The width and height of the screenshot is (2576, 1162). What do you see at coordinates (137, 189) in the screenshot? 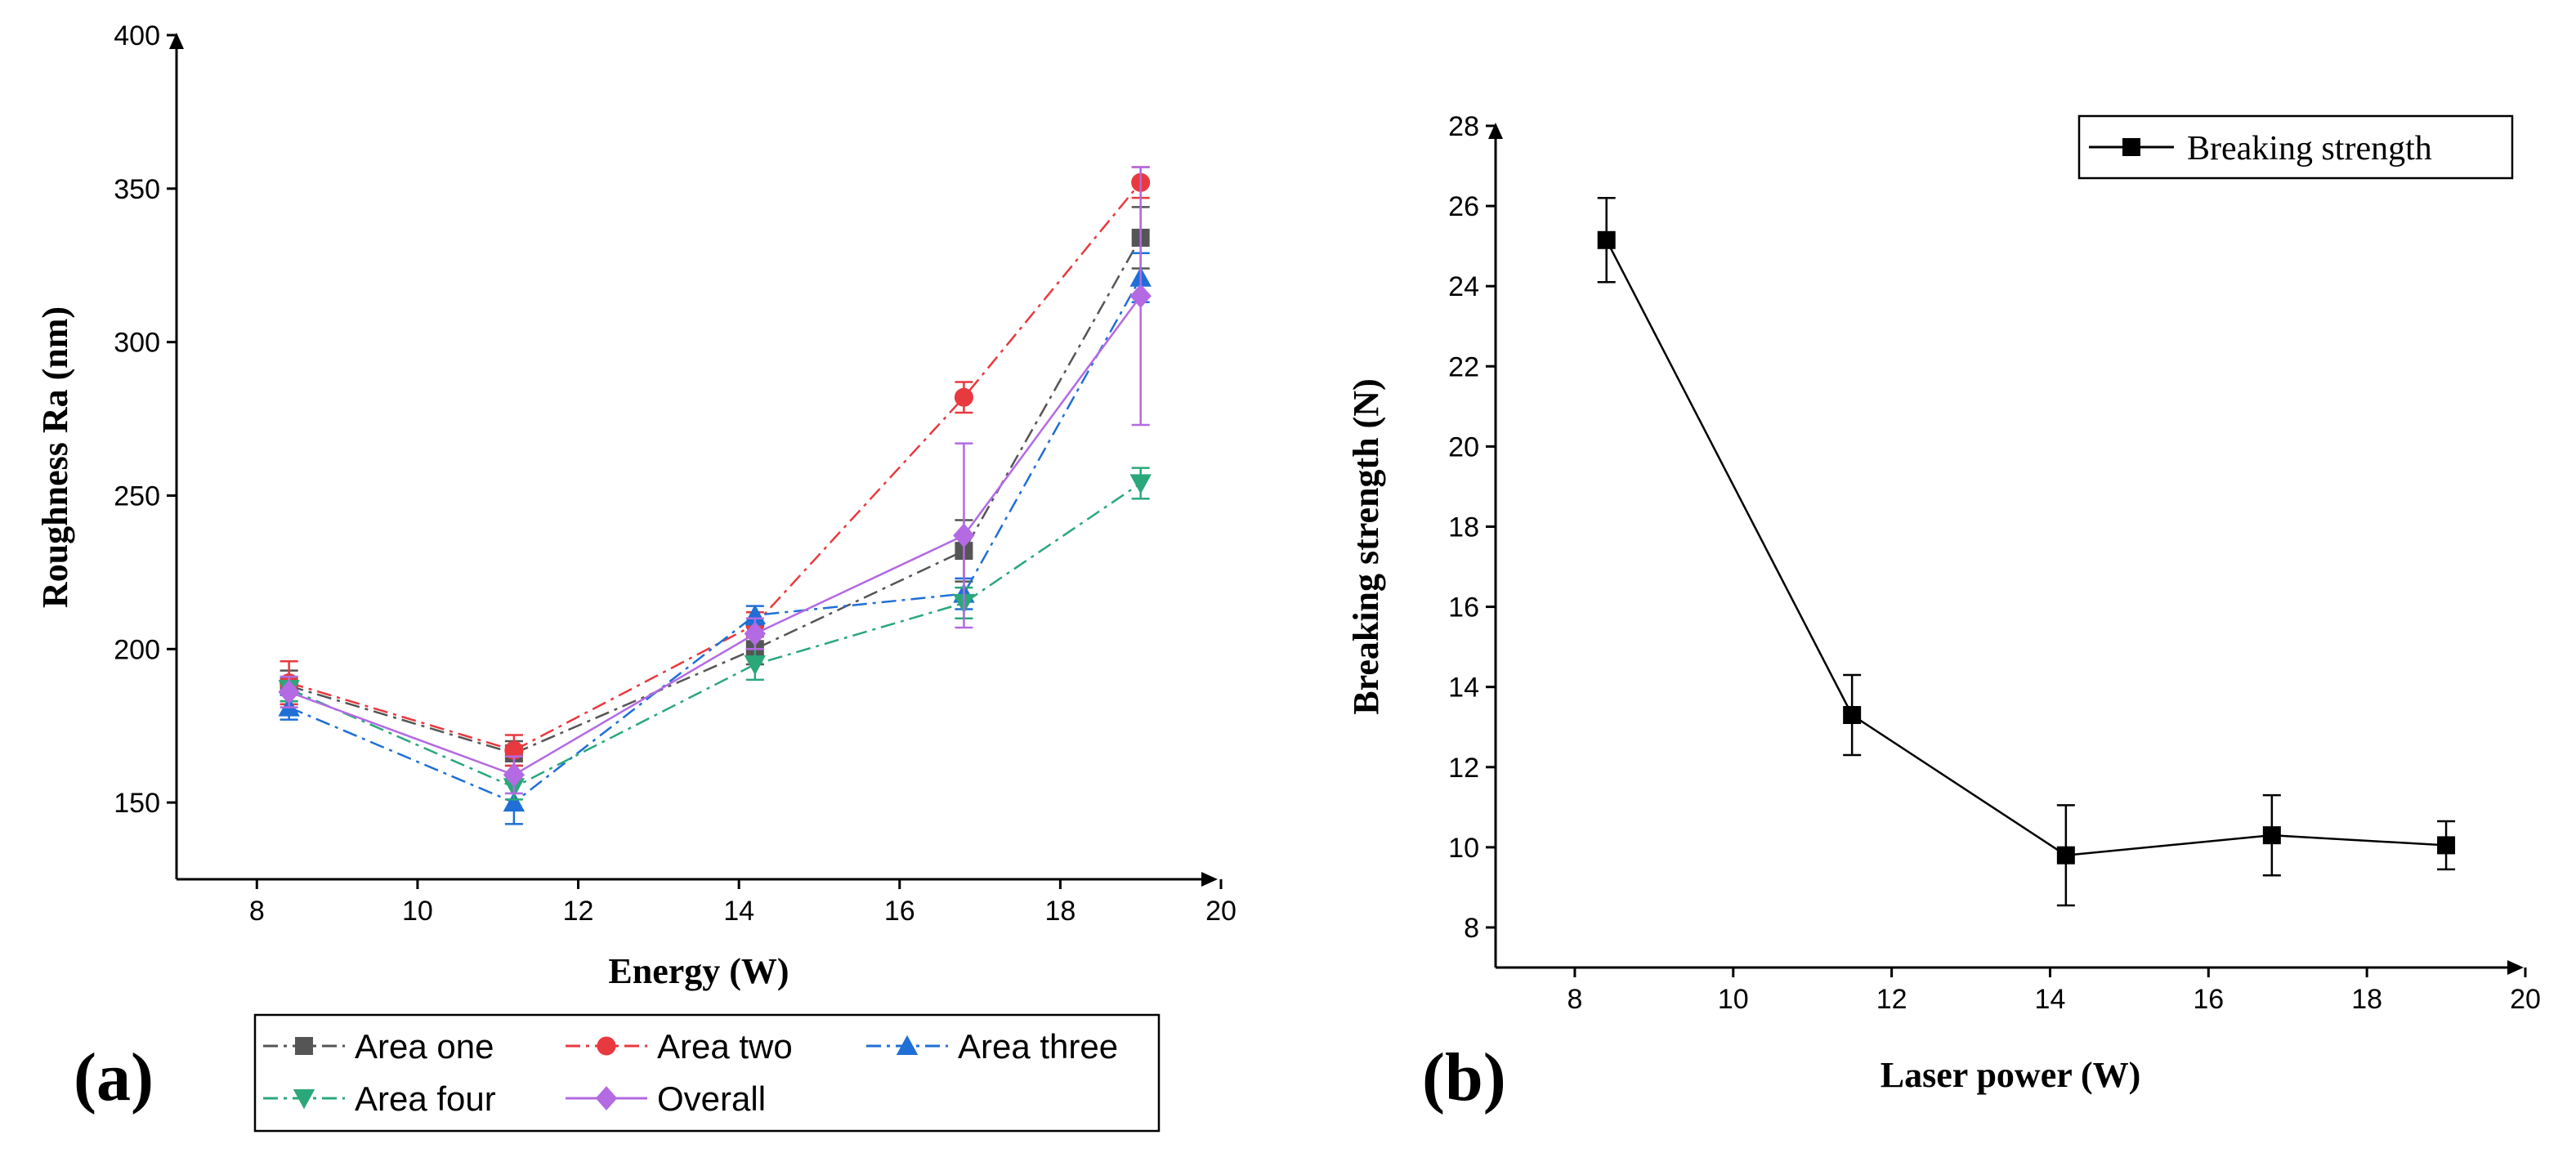
I see `y-tick-label: 350` at bounding box center [137, 189].